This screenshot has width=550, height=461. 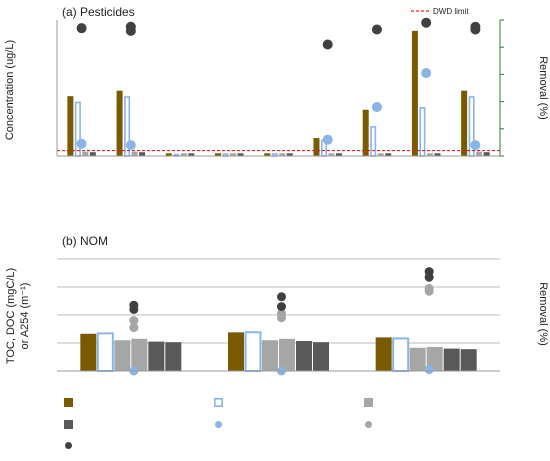 I want to click on bar-cin-doc, so click(x=236, y=351).